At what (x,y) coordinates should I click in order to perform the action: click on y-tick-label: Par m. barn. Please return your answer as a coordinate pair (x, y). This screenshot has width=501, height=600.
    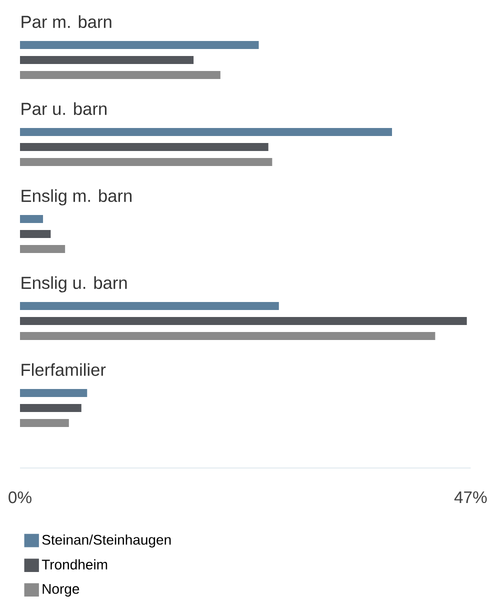
    Looking at the image, I should click on (67, 21).